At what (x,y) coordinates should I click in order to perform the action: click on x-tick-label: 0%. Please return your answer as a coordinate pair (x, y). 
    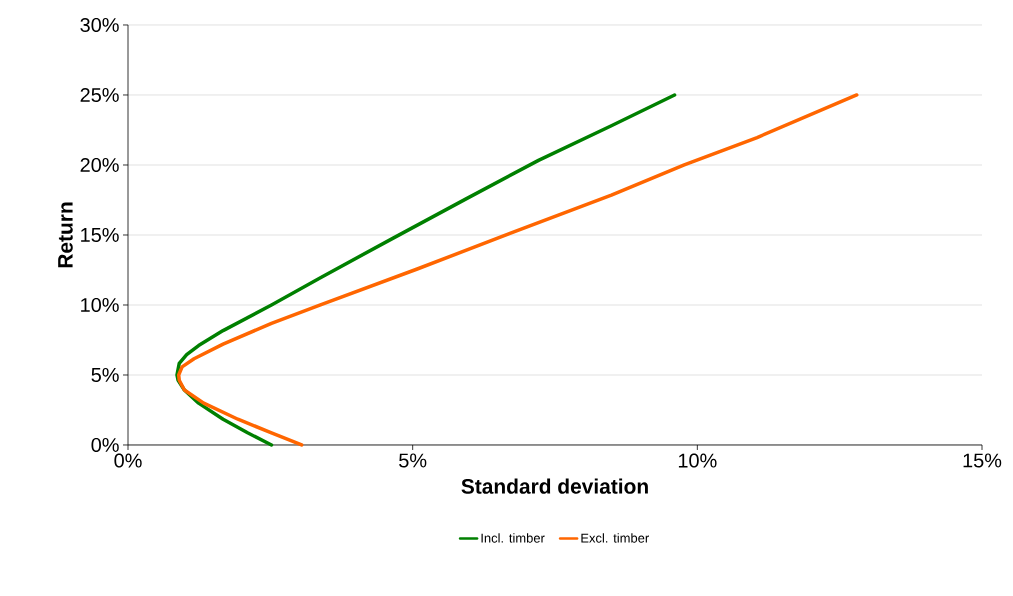
    Looking at the image, I should click on (128, 460).